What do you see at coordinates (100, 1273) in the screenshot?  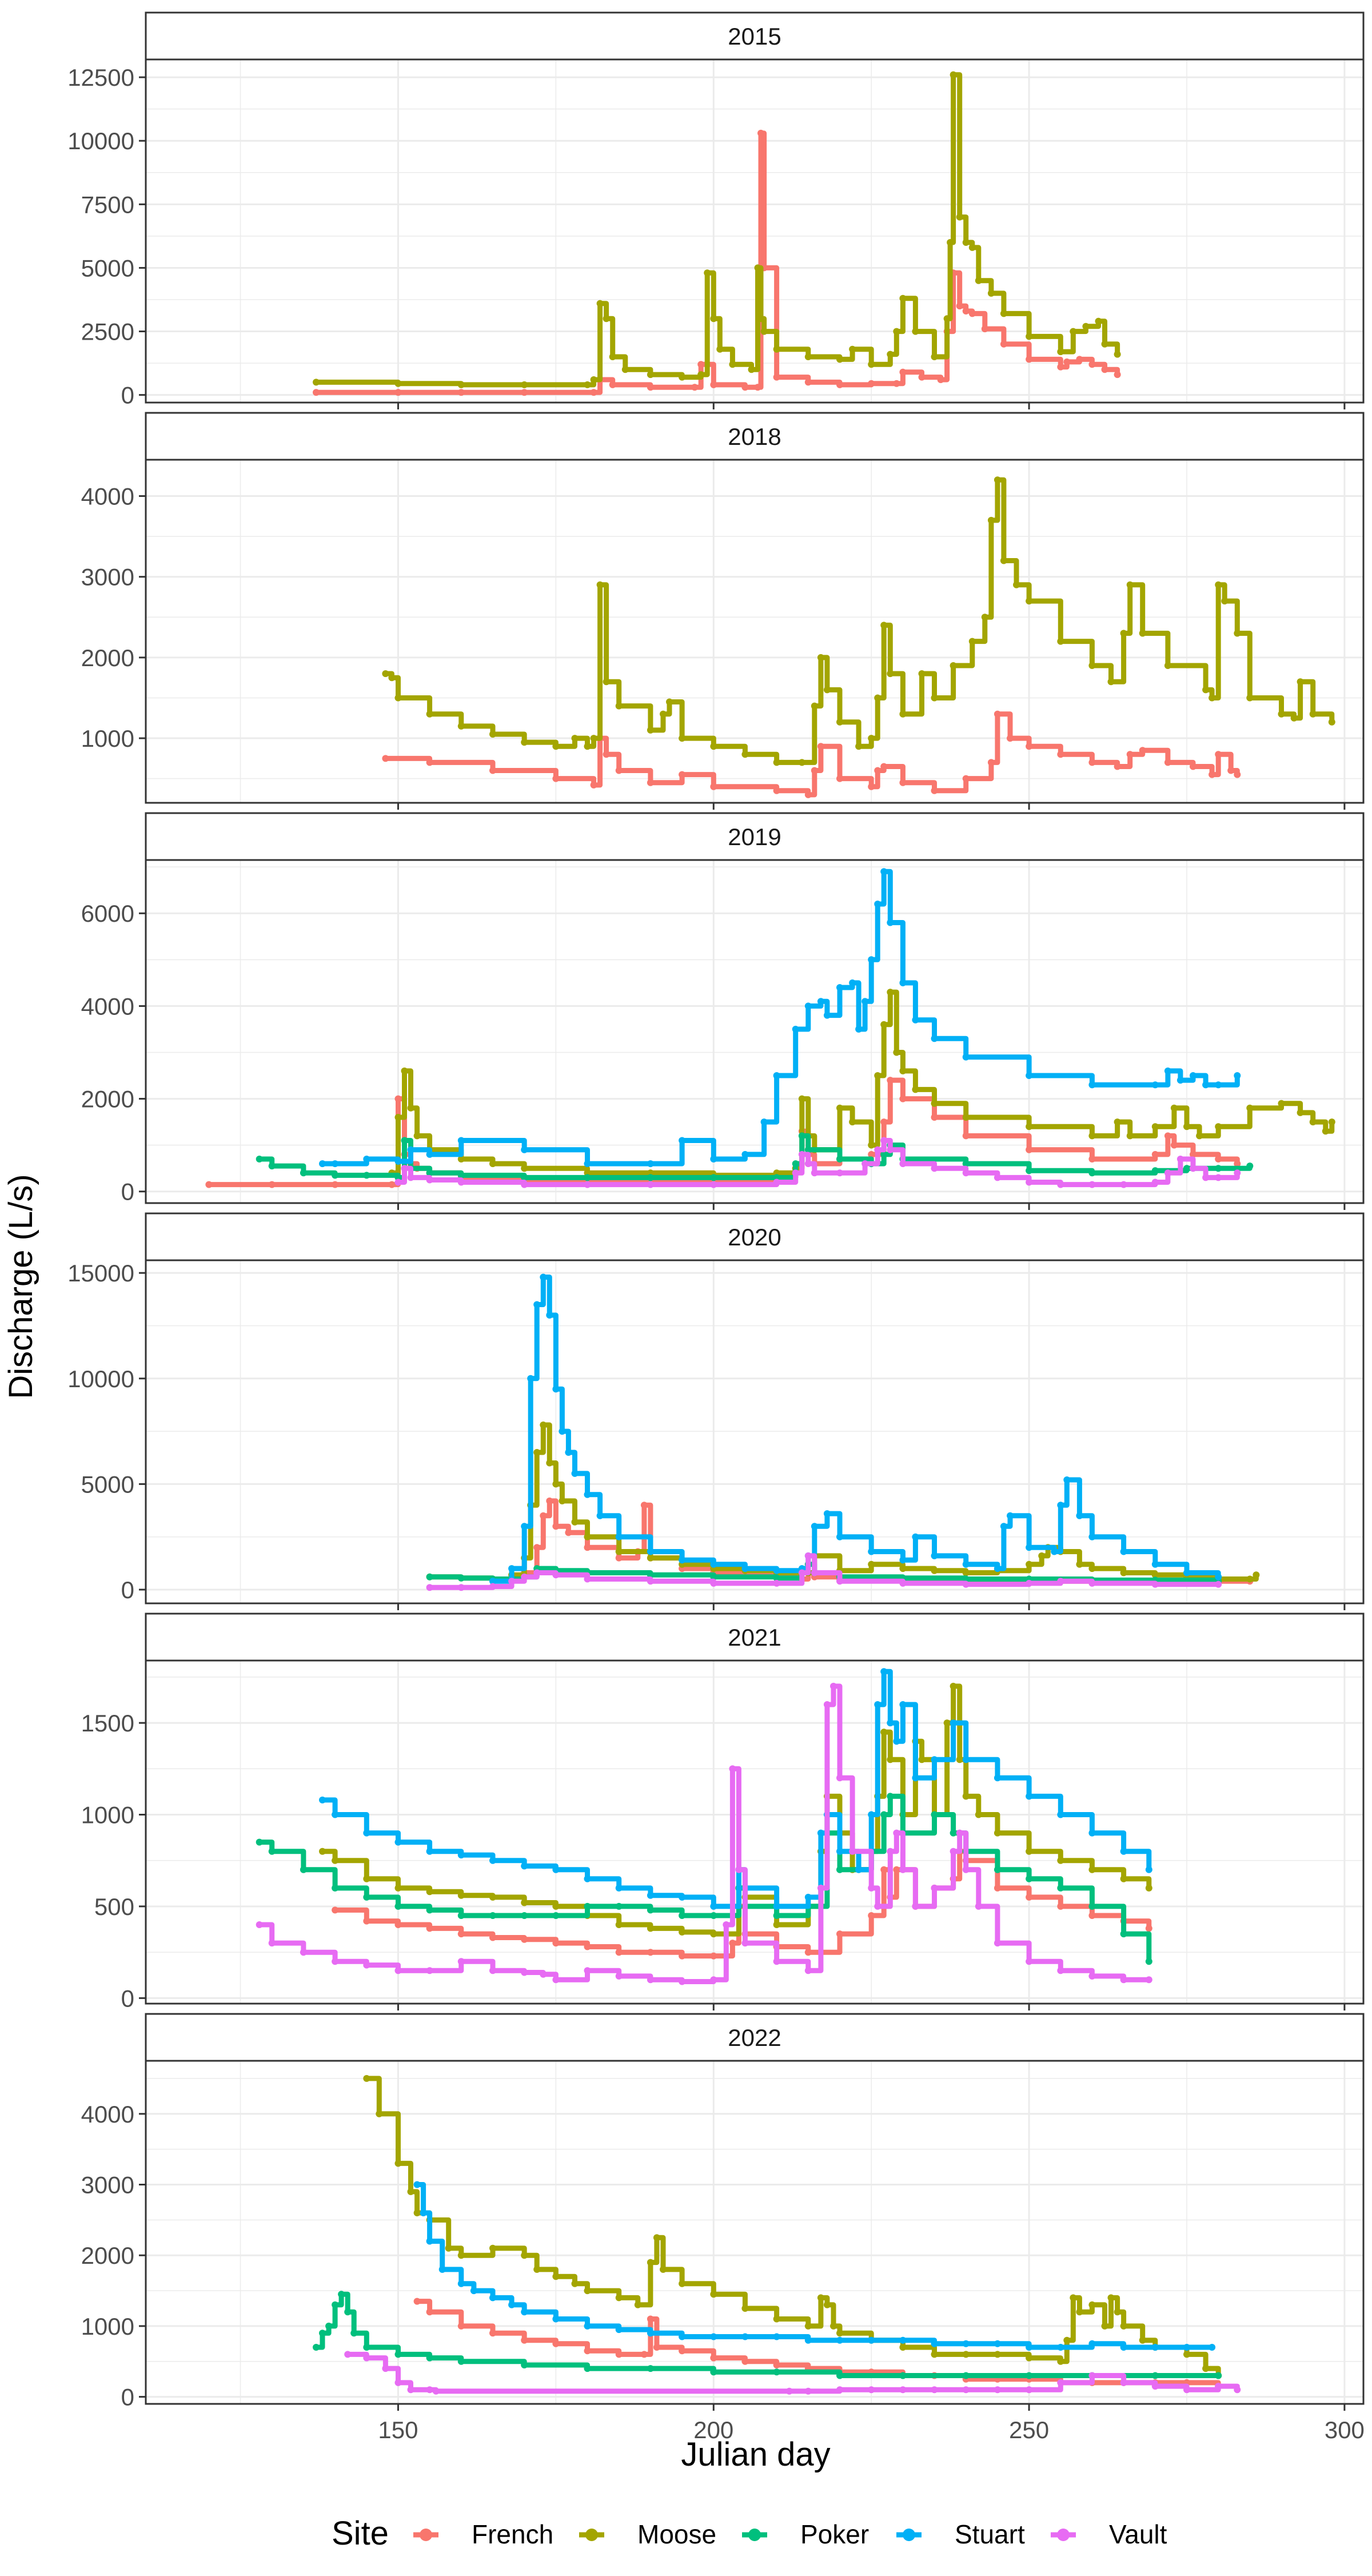 I see `y-tick-label: 15000` at bounding box center [100, 1273].